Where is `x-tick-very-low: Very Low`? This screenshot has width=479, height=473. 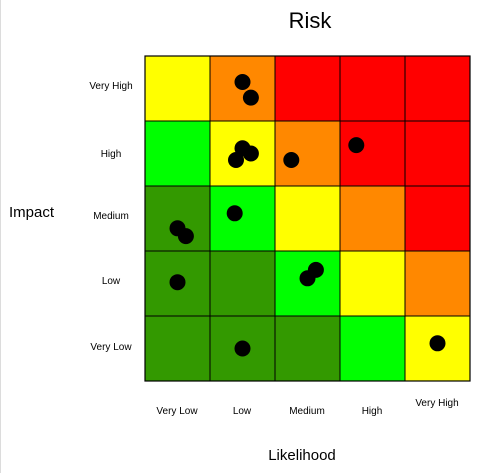 x-tick-very-low: Very Low is located at coordinates (177, 411).